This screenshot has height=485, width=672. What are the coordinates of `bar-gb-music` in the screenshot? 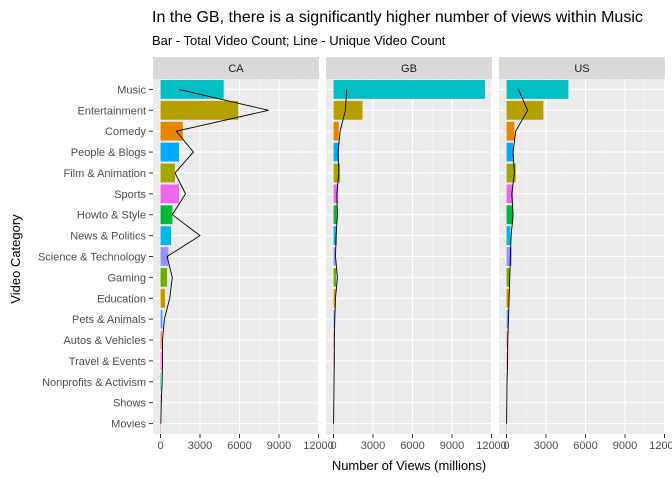 It's located at (409, 89).